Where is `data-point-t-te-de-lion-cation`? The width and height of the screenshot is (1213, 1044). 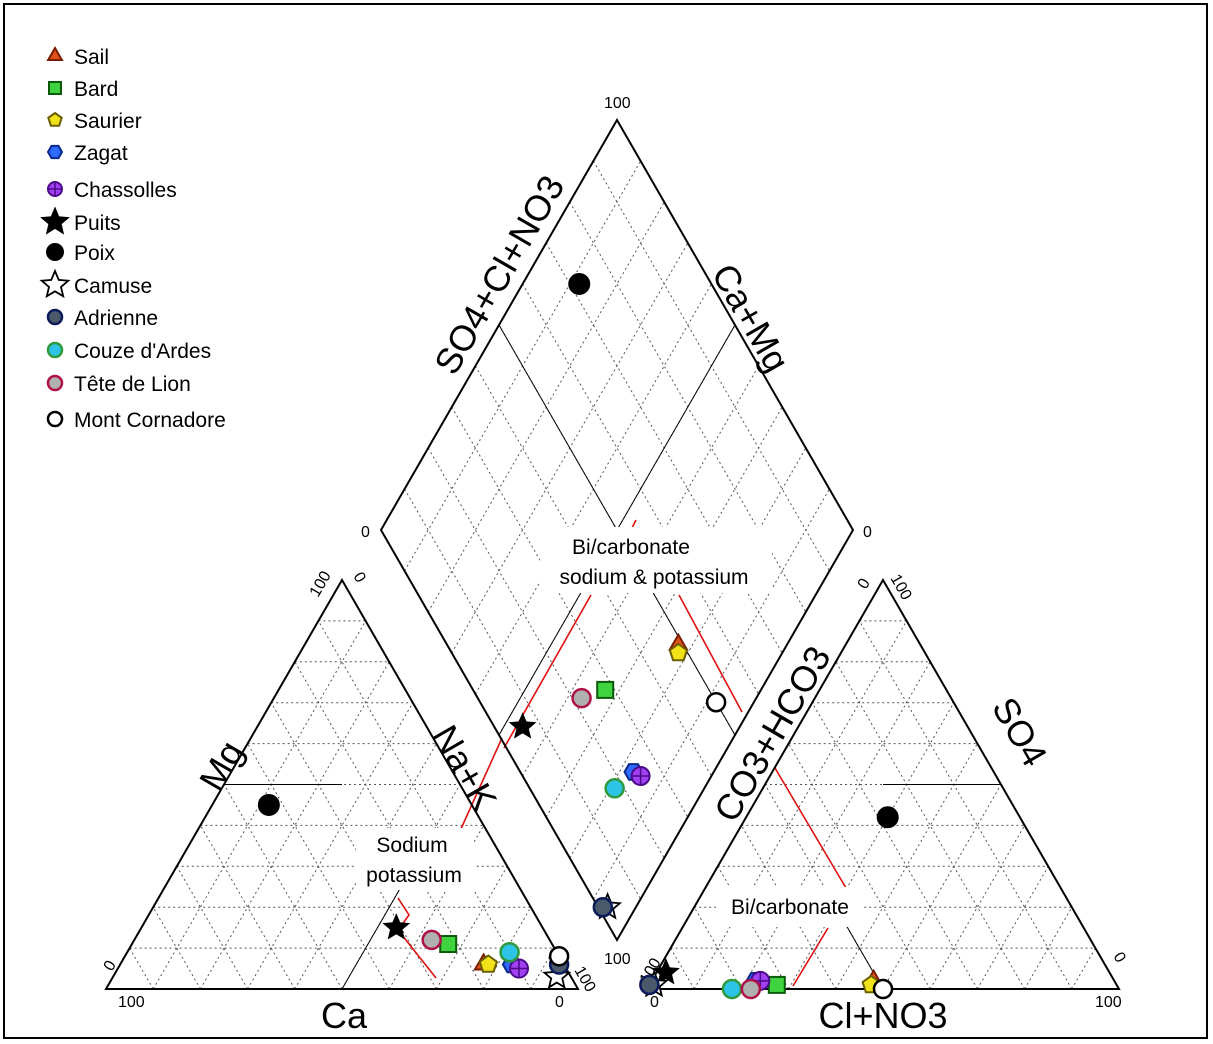
data-point-t-te-de-lion-cation is located at coordinates (432, 940).